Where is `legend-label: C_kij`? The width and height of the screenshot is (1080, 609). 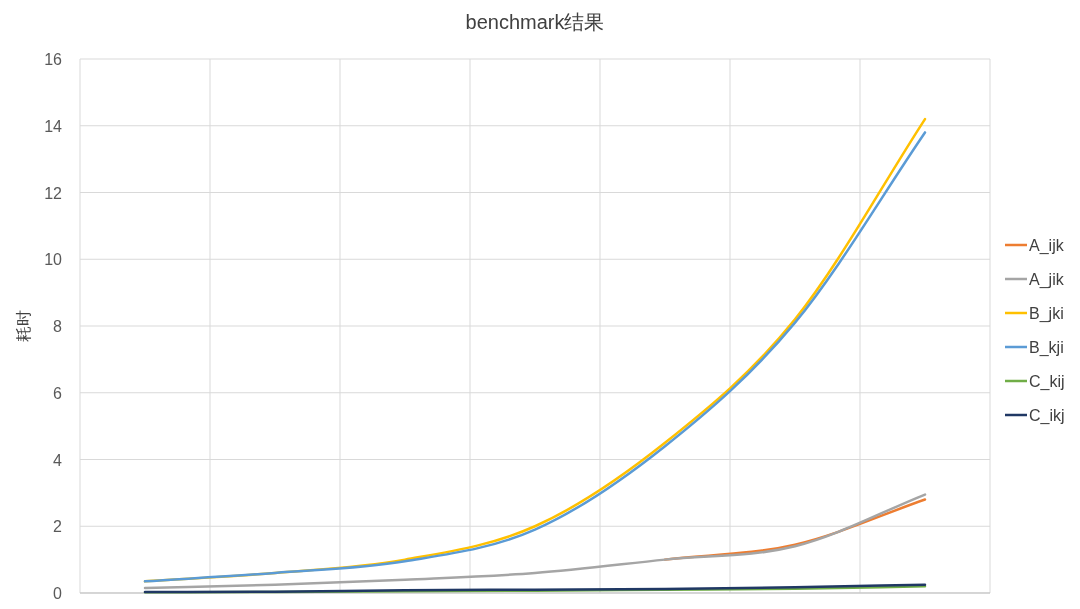 legend-label: C_kij is located at coordinates (1047, 382).